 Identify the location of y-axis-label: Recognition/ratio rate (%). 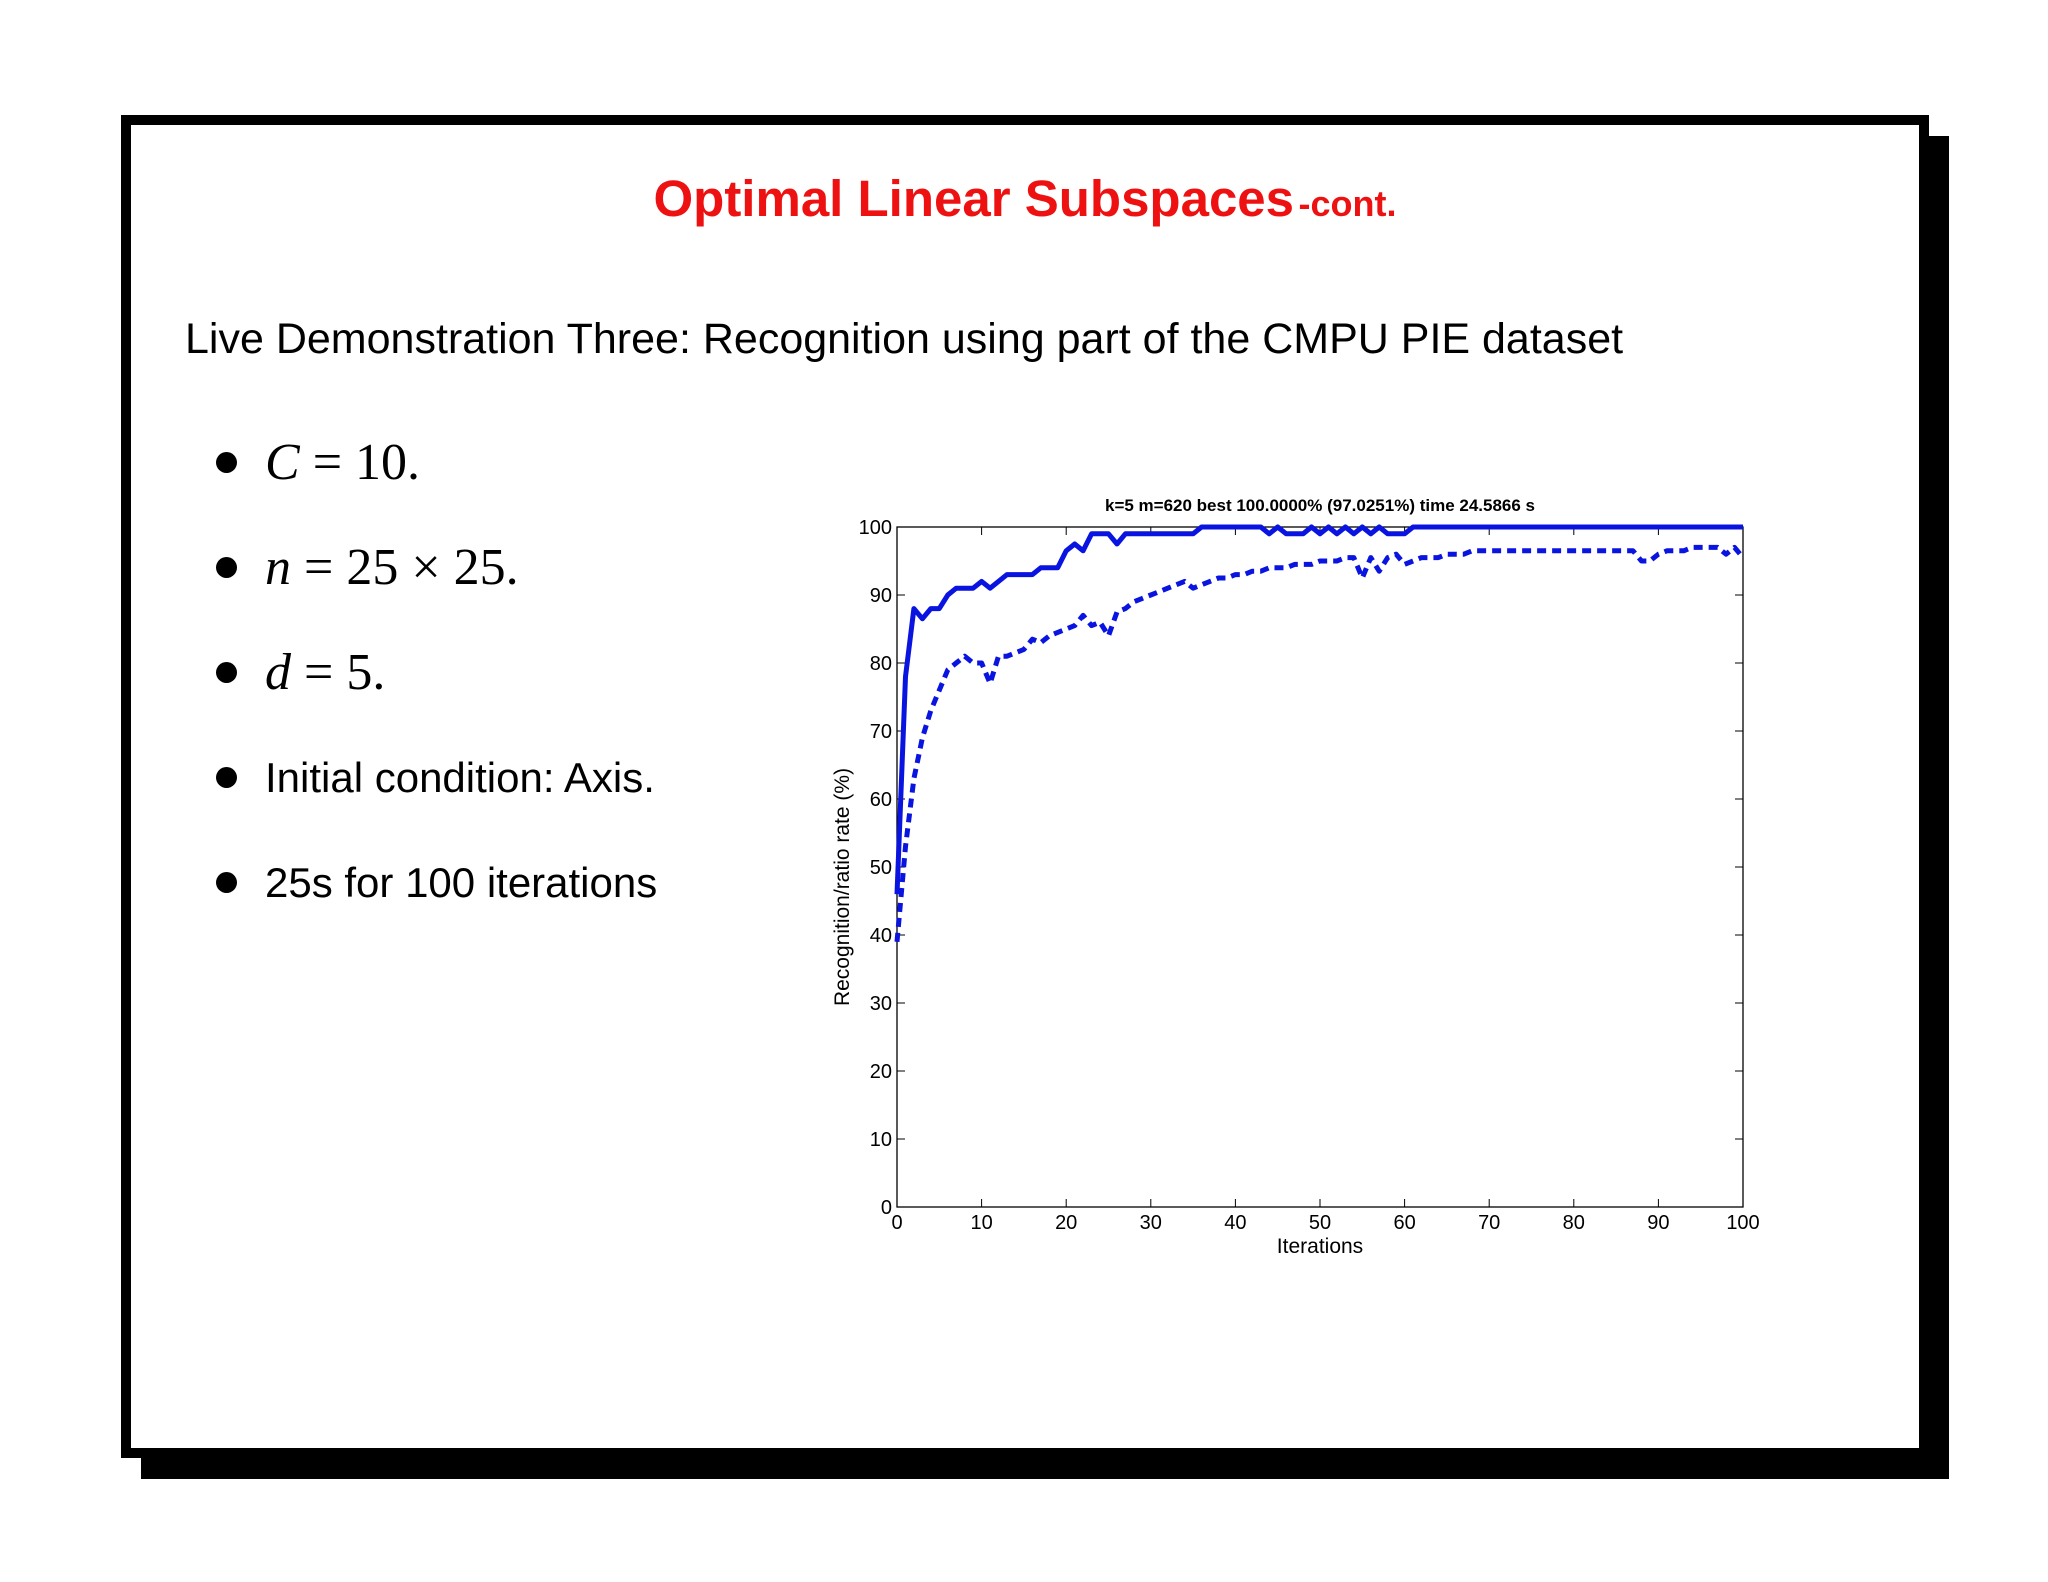
(842, 887).